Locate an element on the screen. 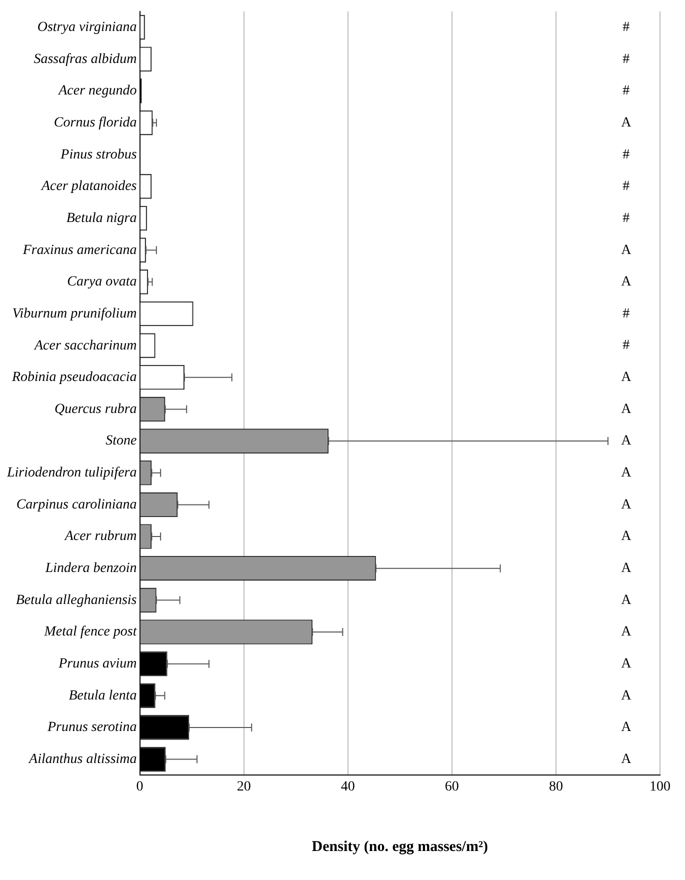 This screenshot has height=880, width=685. y-tick-label: Robinia pseudoacacia is located at coordinates (73, 378).